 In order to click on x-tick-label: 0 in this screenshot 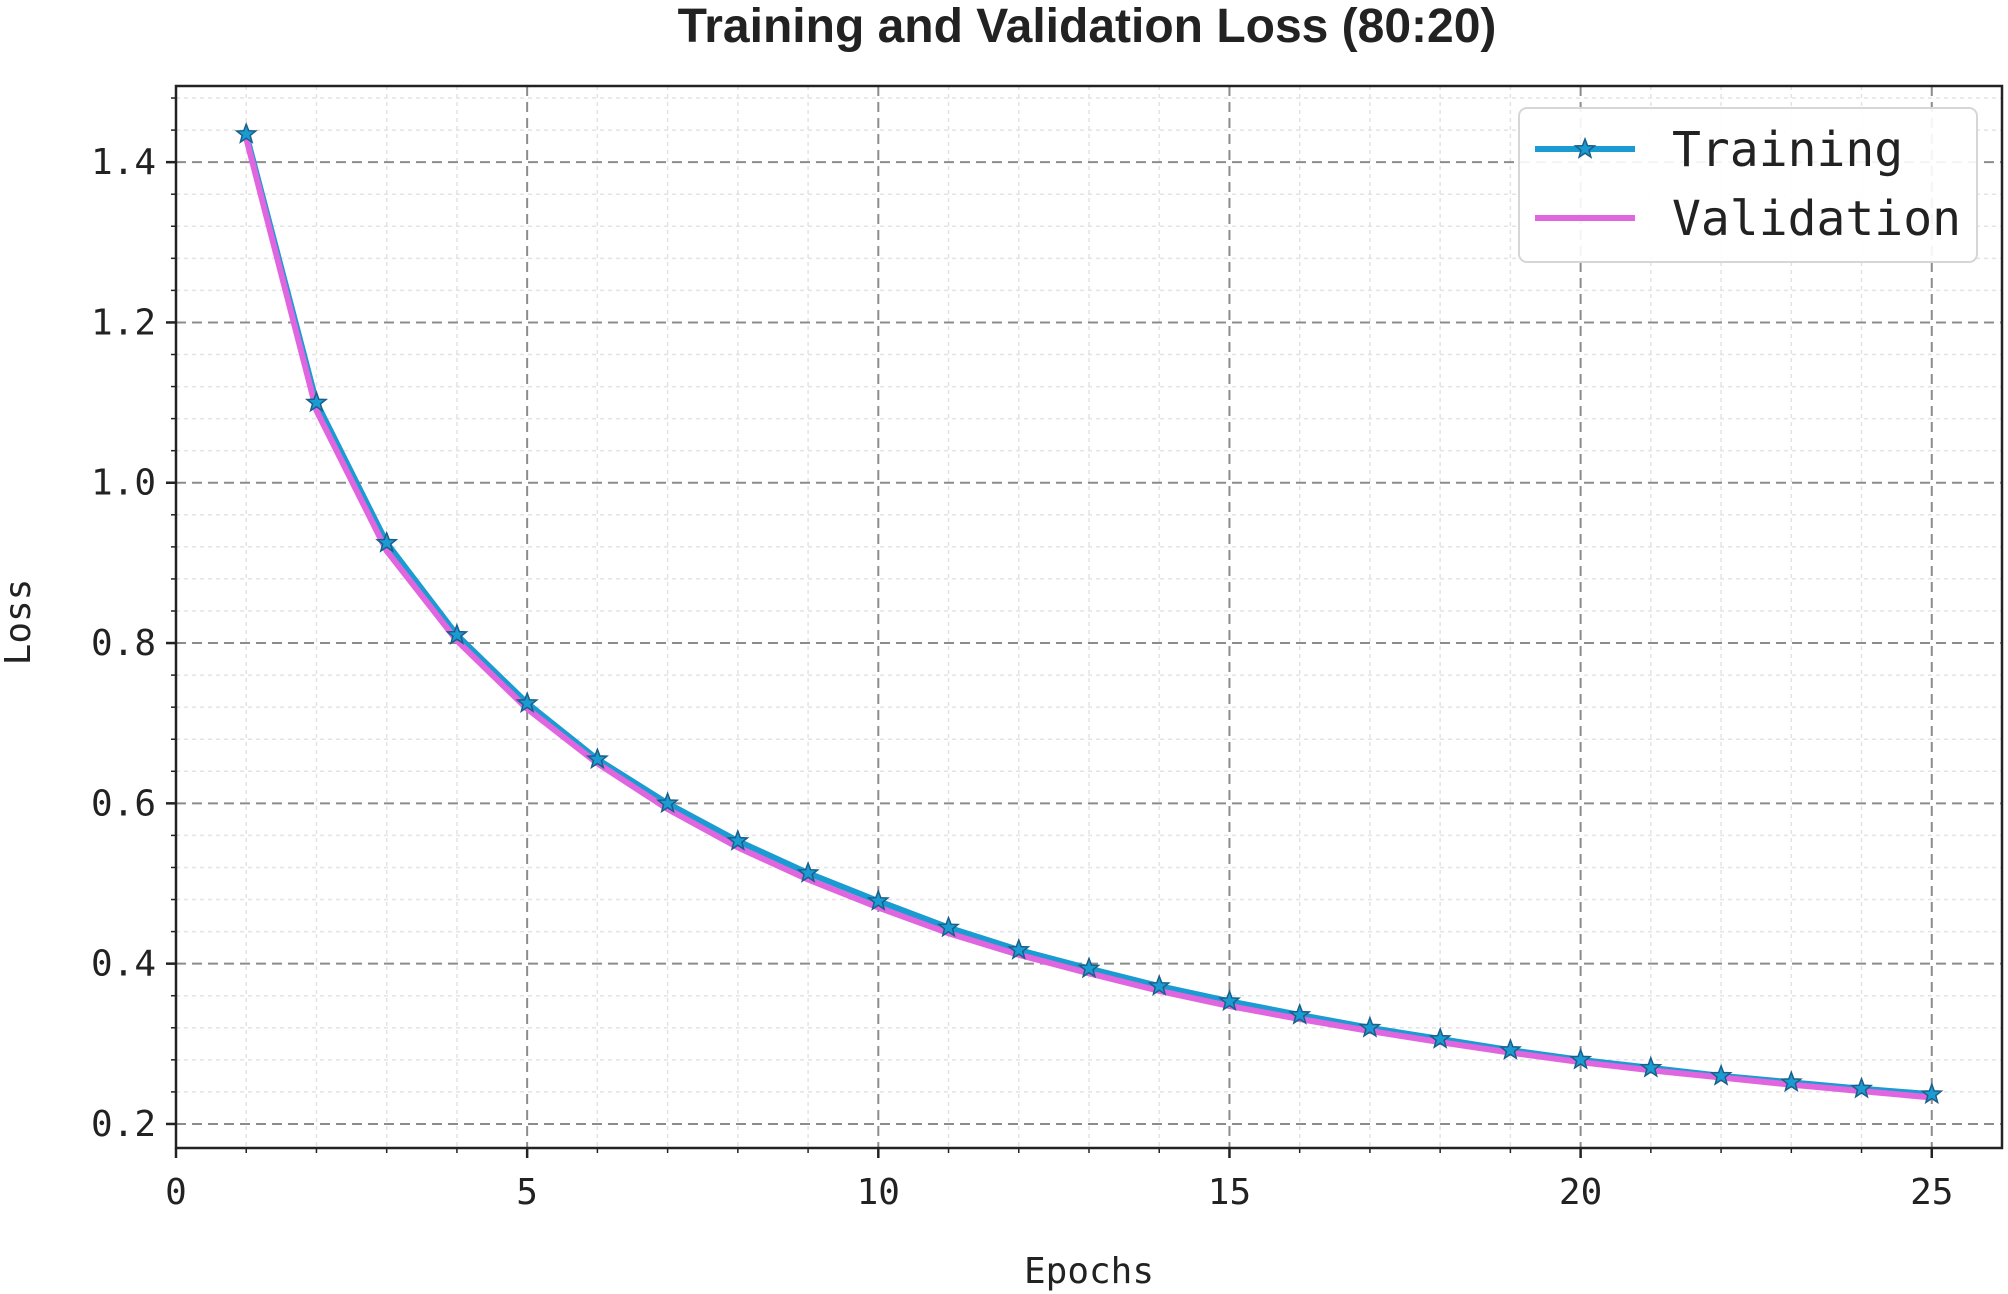, I will do `click(176, 1192)`.